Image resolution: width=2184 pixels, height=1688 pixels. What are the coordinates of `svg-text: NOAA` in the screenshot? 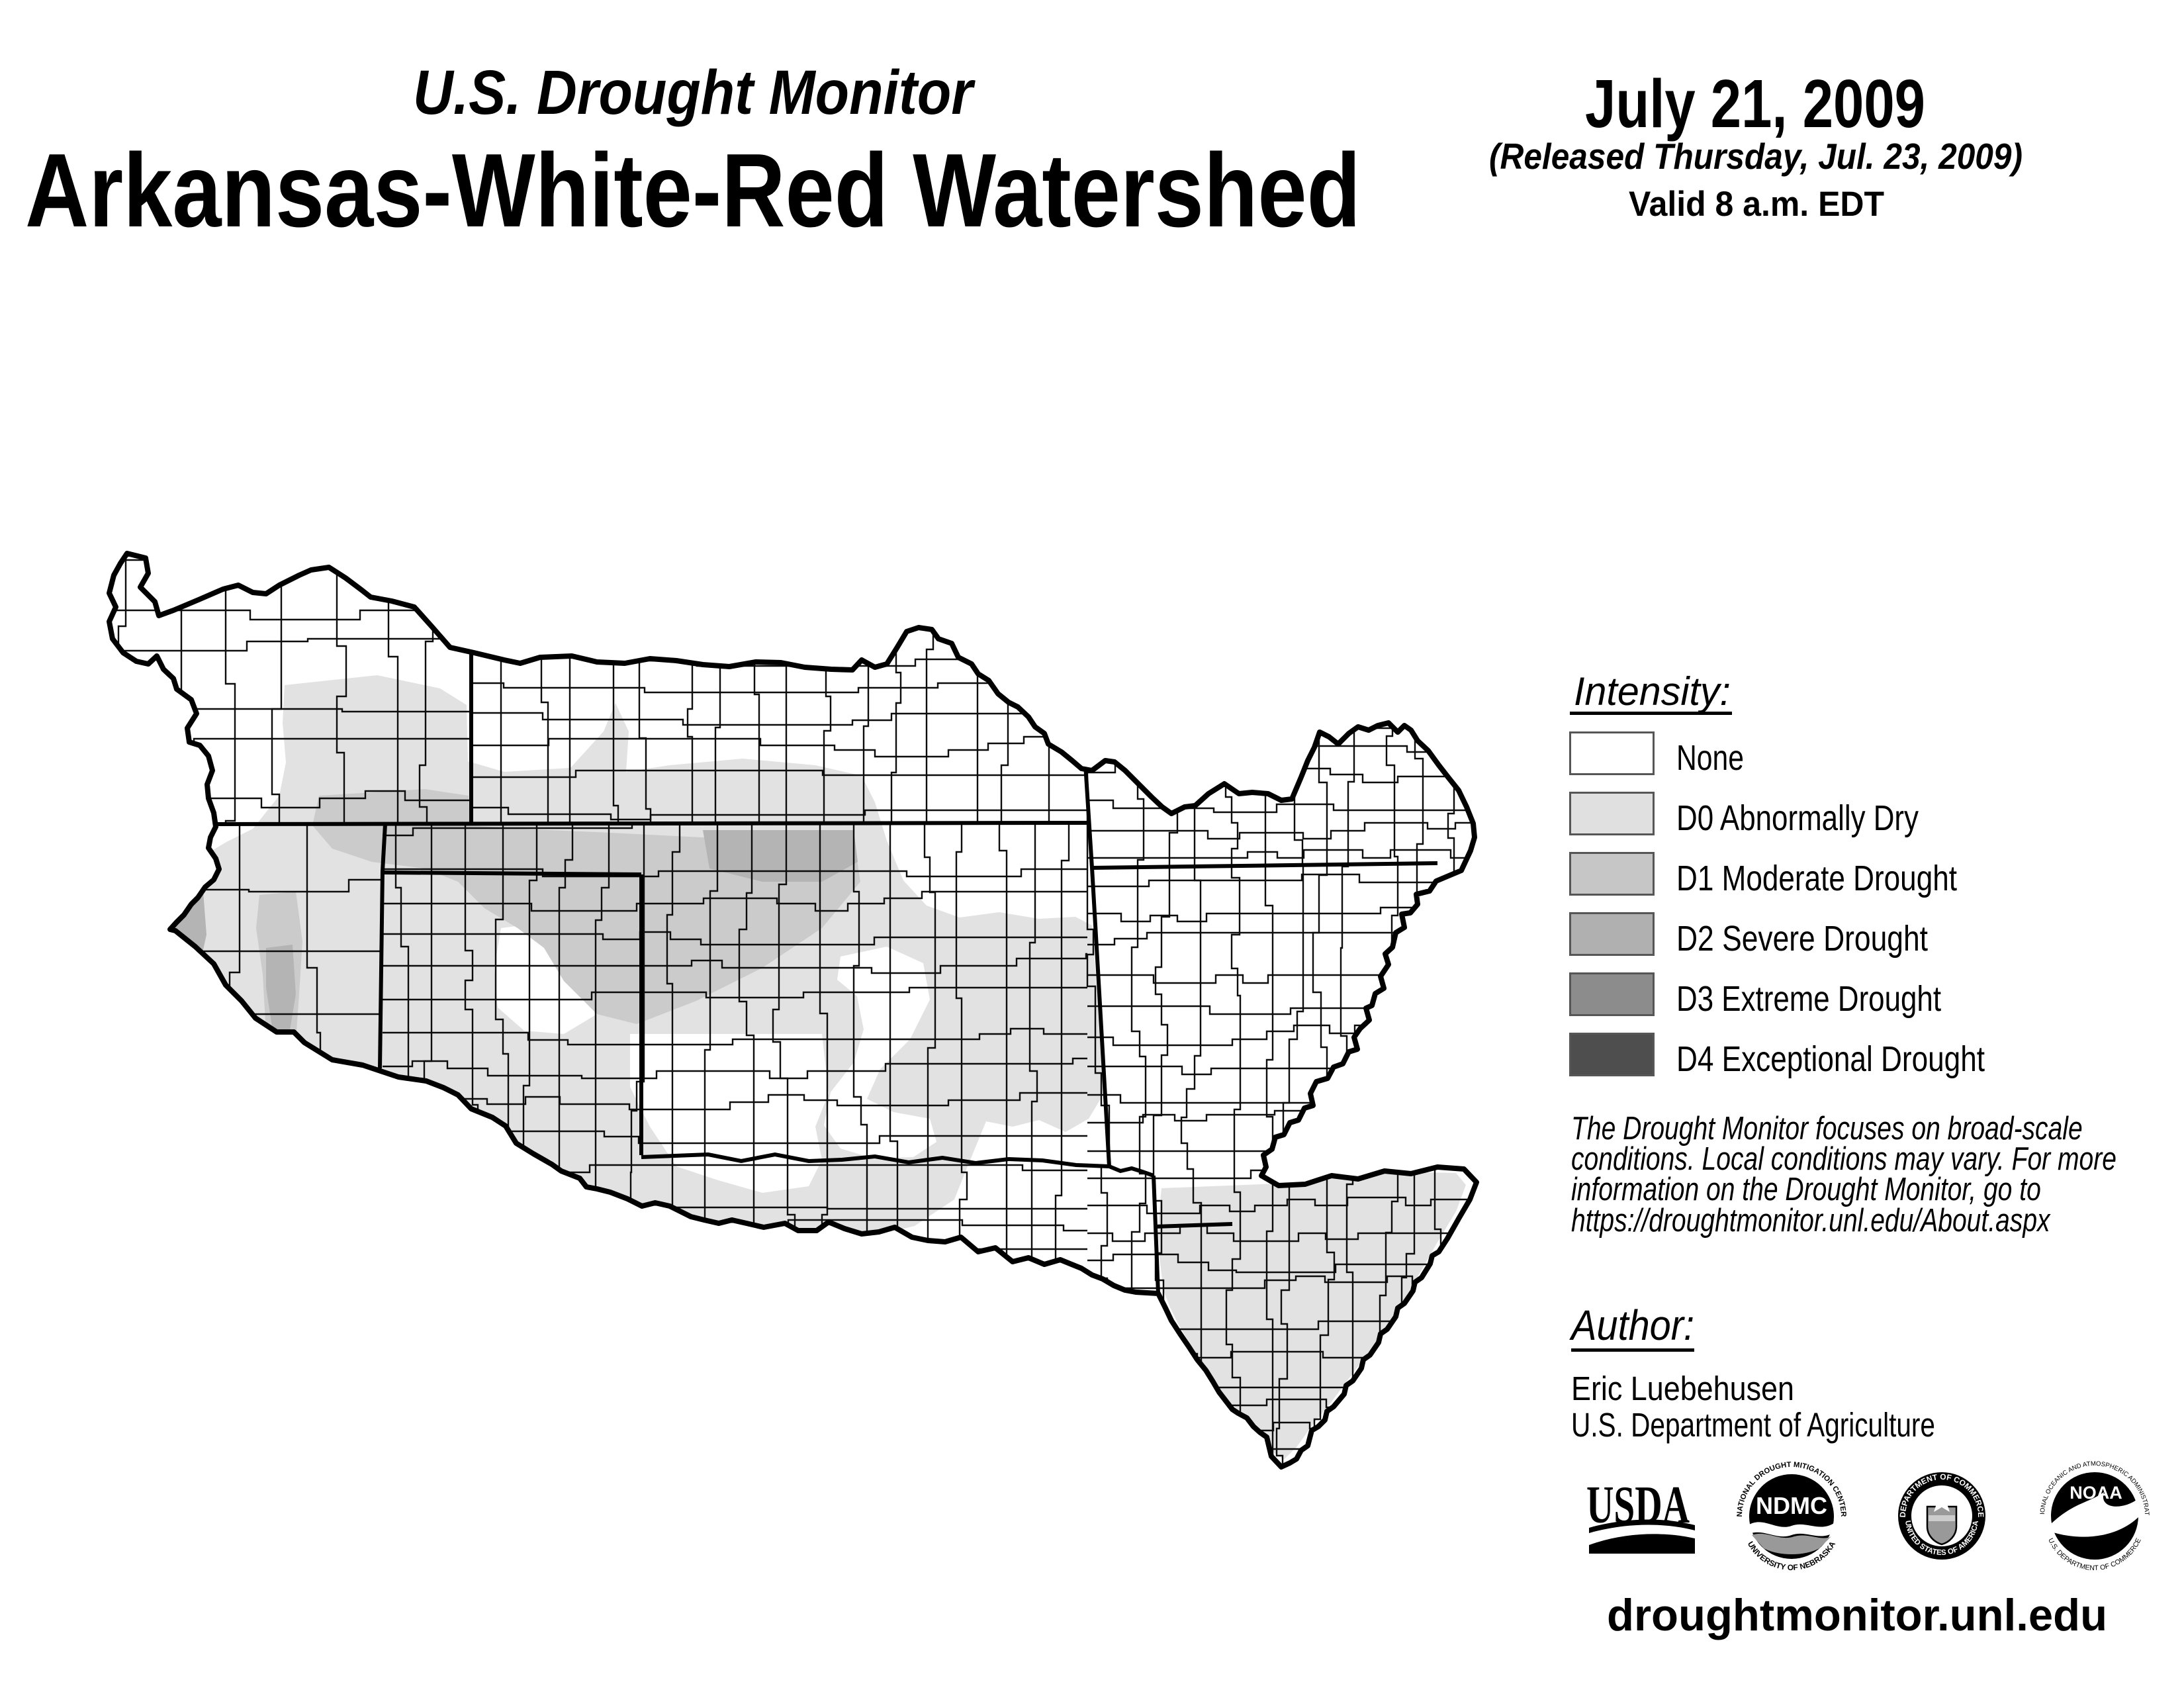 It's located at (2096, 1493).